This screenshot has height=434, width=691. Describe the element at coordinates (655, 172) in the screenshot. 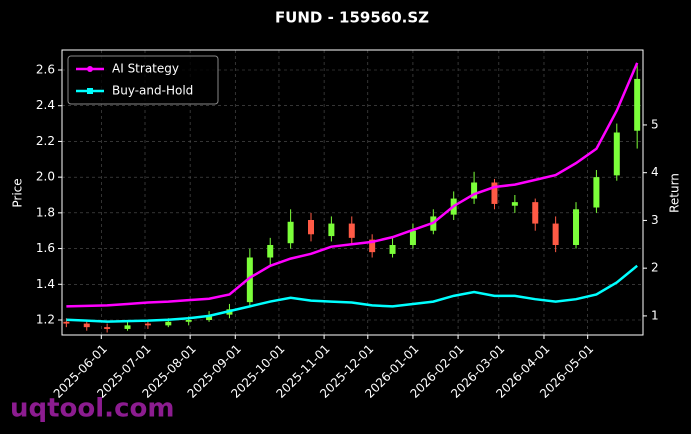

I see `y2-tick-label: 4` at that location.